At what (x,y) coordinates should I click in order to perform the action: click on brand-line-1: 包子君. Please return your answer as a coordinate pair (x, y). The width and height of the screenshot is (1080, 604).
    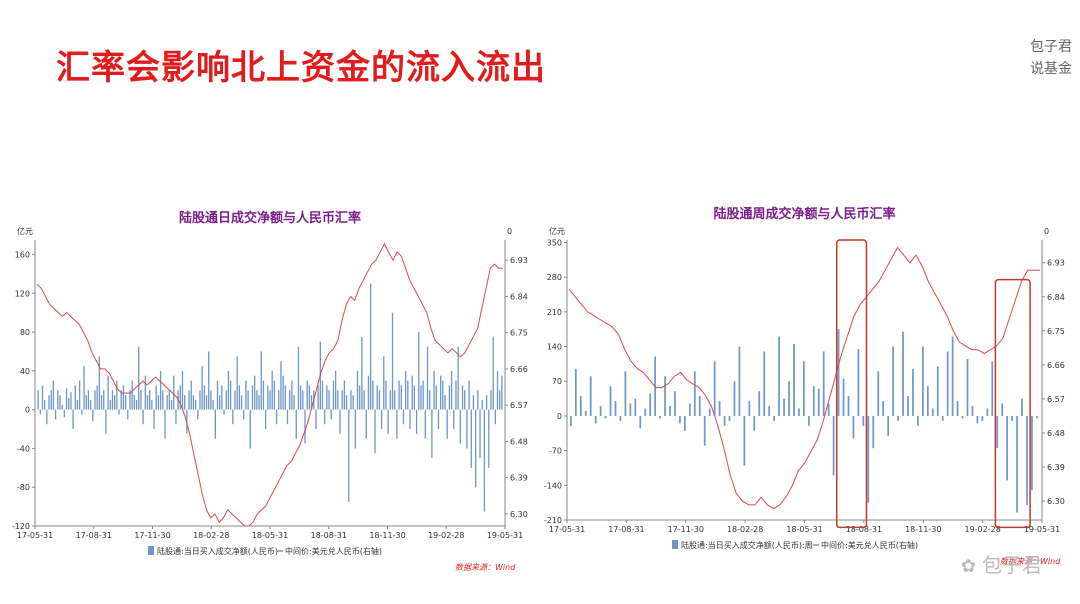
    Looking at the image, I should click on (1051, 47).